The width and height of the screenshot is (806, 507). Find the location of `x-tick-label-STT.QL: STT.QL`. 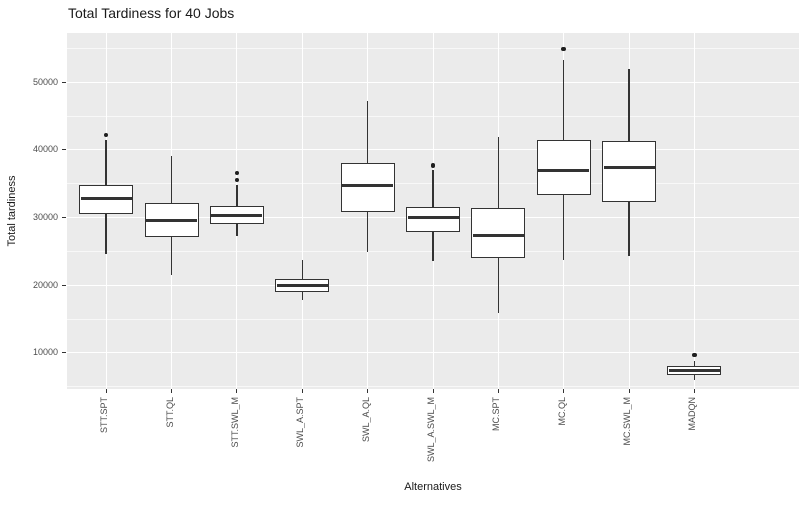

x-tick-label-STT.QL: STT.QL is located at coordinates (169, 412).